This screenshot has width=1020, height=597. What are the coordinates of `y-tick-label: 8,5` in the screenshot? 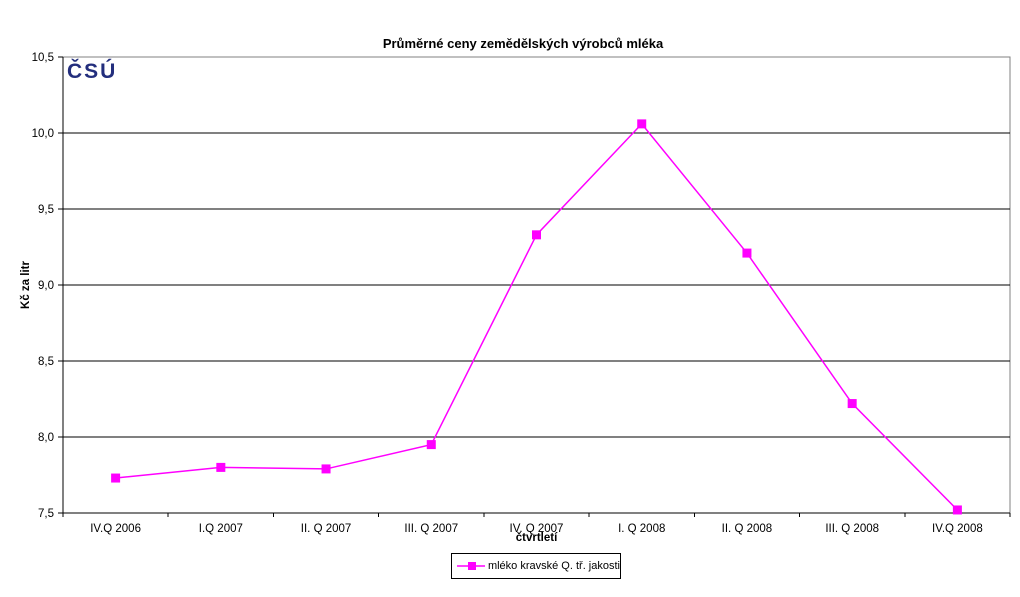 It's located at (46, 362).